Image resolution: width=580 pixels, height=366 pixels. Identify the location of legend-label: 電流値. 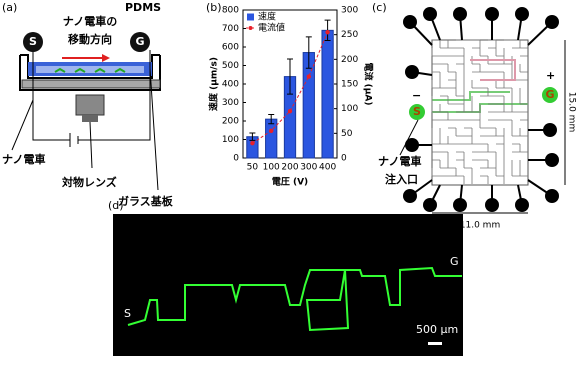
(271, 28).